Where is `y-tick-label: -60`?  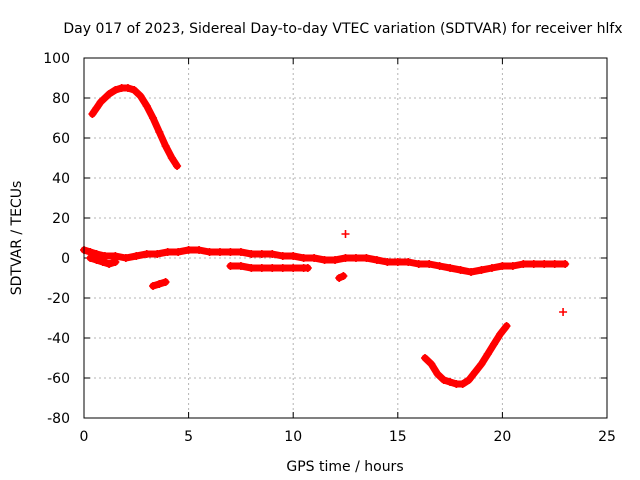 y-tick-label: -60 is located at coordinates (58, 379).